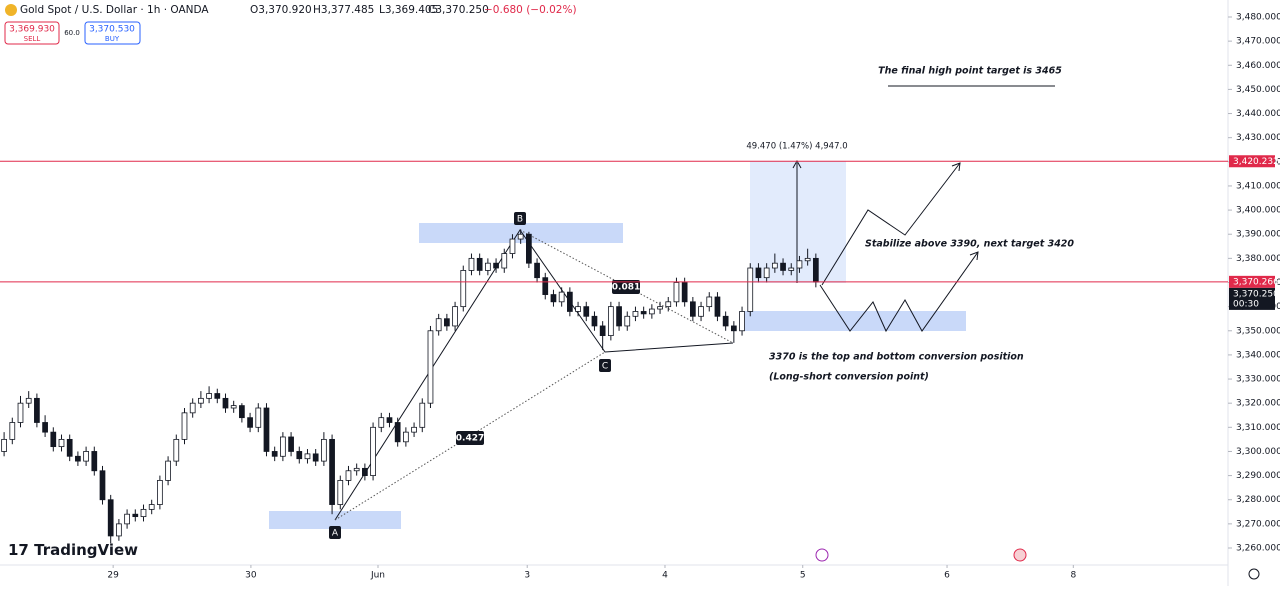 This screenshot has height=590, width=1280. I want to click on measure-label: 49.470 (1.47%) 4,947.0, so click(796, 147).